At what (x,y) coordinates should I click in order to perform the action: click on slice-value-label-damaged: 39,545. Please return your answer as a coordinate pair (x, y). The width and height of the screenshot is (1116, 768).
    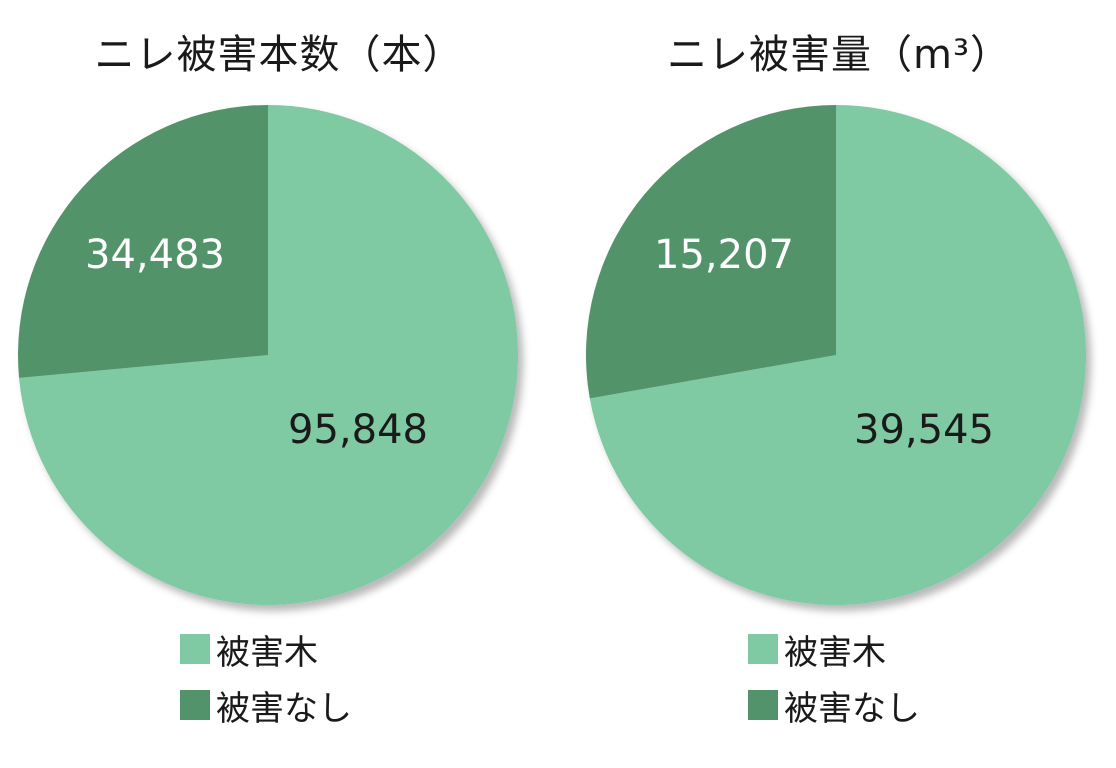
    Looking at the image, I should click on (924, 430).